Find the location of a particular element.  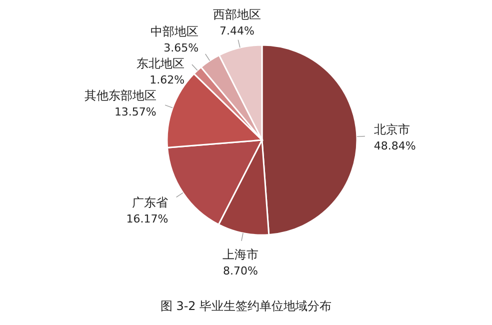

data-label: 3.65% is located at coordinates (181, 47).